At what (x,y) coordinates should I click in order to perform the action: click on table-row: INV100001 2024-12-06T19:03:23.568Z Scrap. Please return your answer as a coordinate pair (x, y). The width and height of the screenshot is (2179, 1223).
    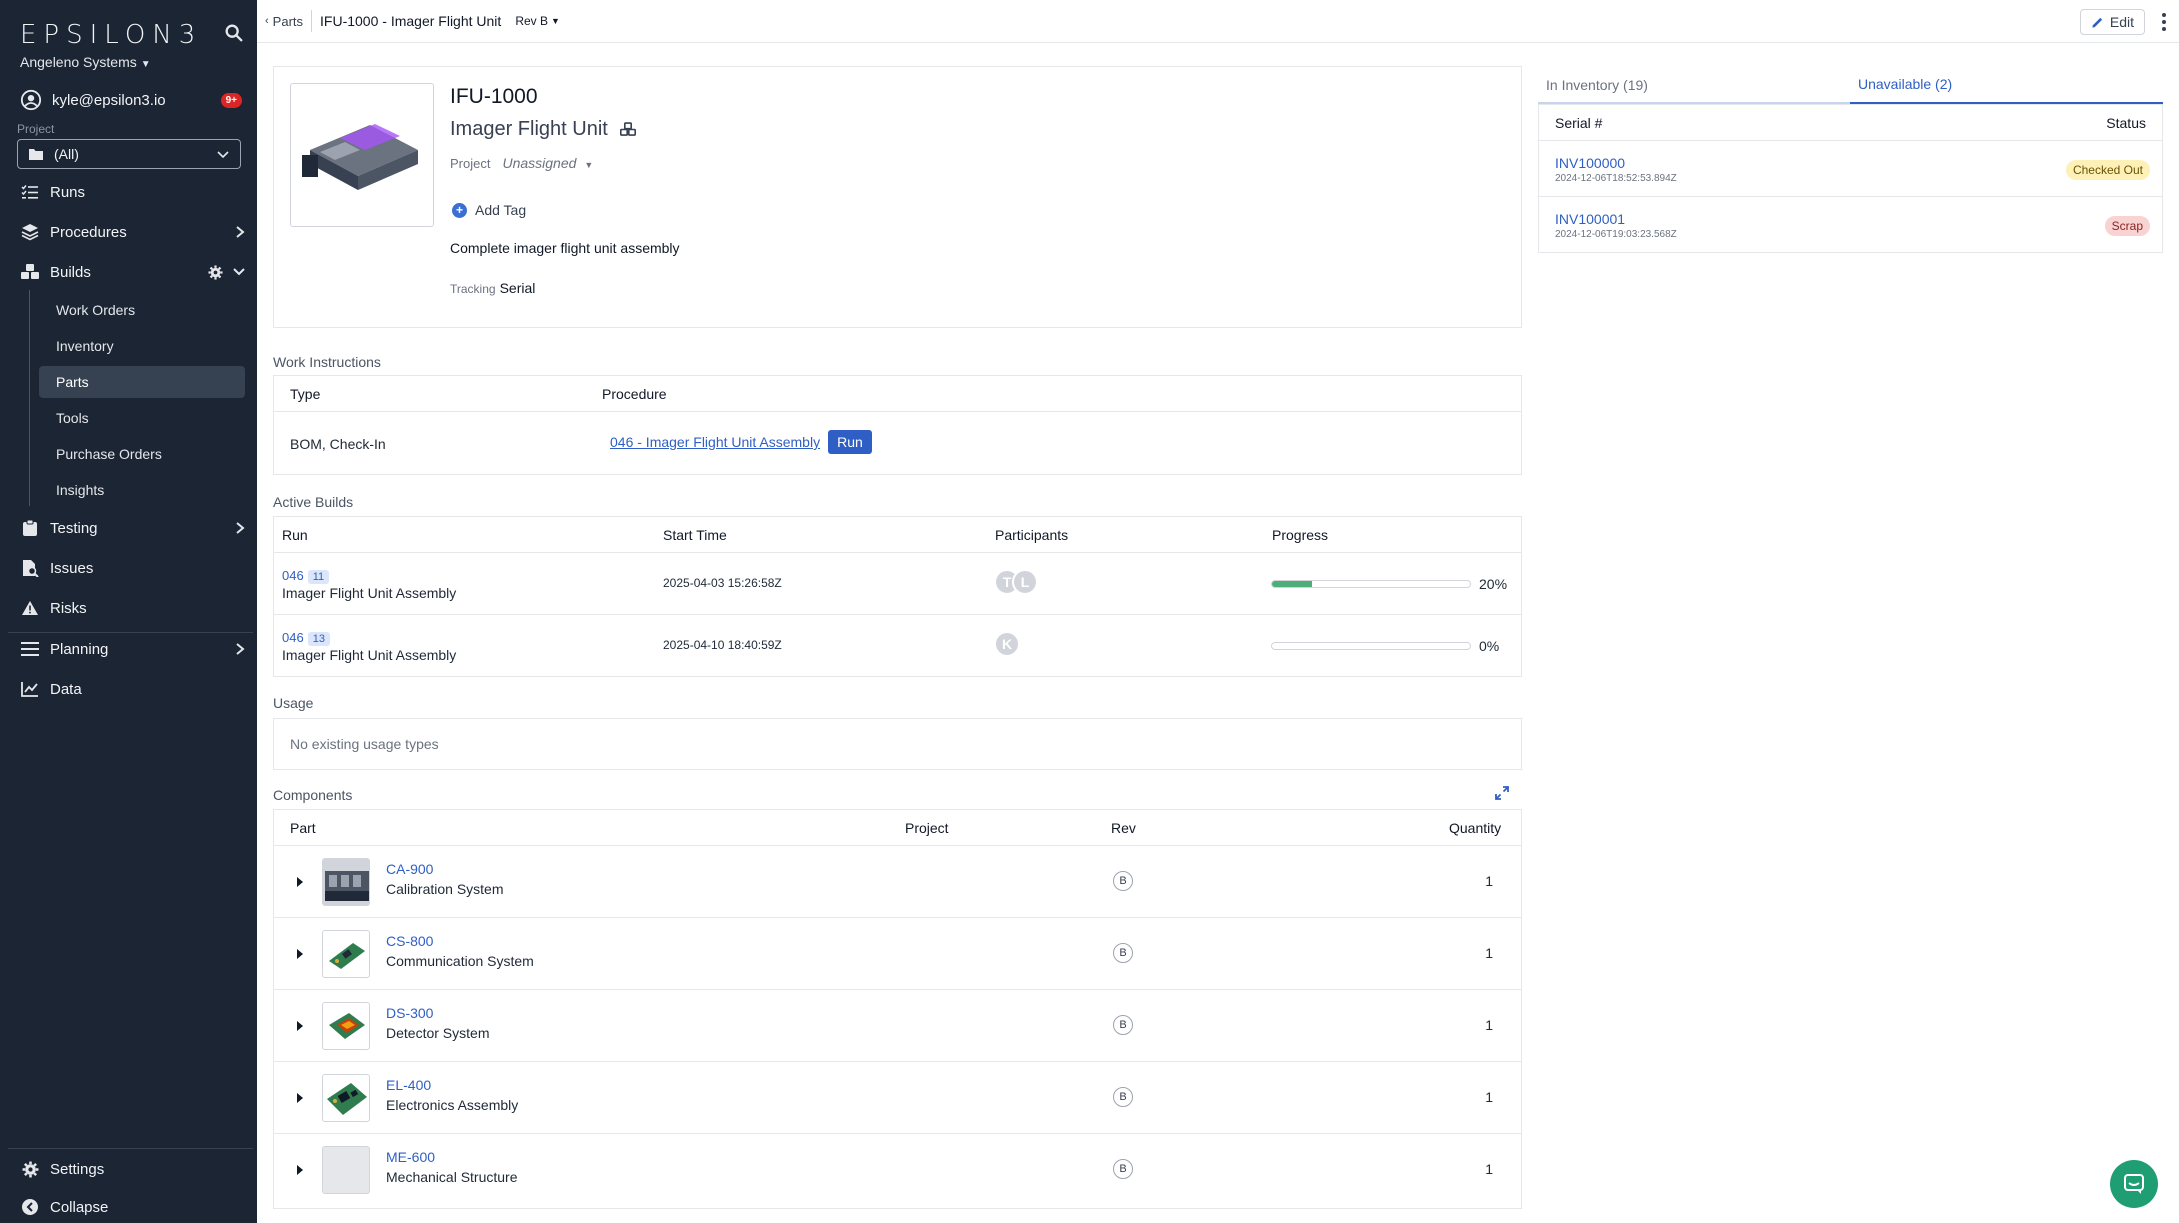
    Looking at the image, I should click on (1850, 225).